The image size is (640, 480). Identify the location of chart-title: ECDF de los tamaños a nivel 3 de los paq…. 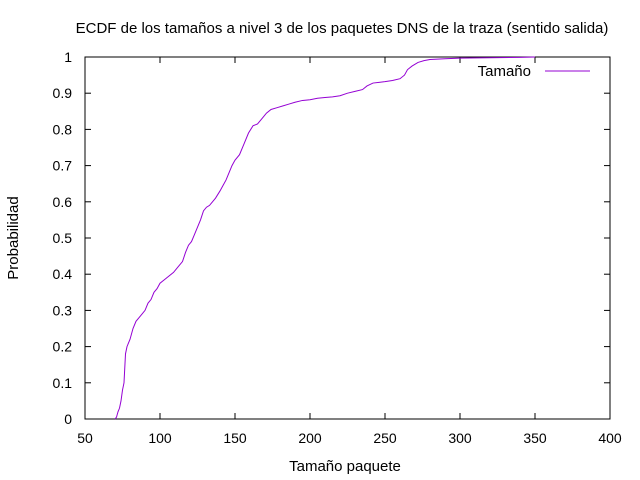
(342, 28).